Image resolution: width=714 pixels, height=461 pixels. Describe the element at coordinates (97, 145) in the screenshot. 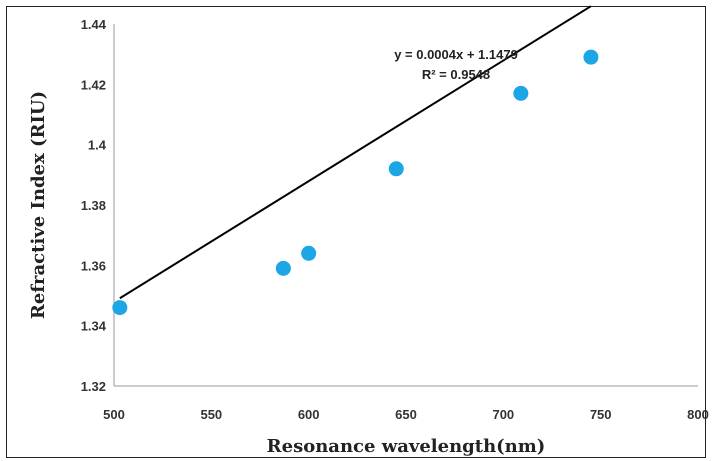

I see `y-tick-label: 1.4` at that location.